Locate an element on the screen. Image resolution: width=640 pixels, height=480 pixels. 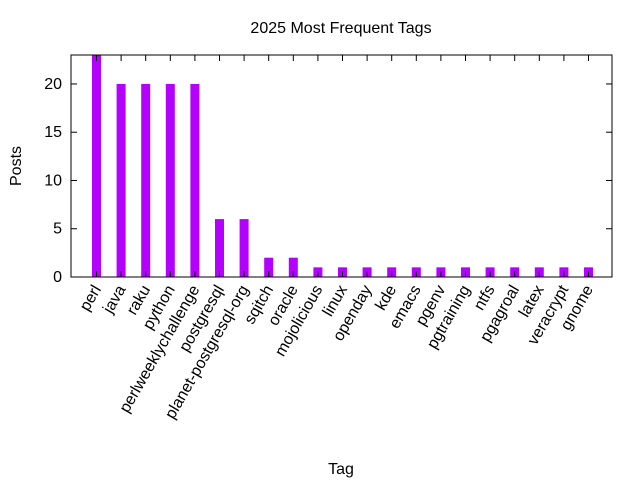
chart-title: 2025 Most Frequent Tags is located at coordinates (340, 28).